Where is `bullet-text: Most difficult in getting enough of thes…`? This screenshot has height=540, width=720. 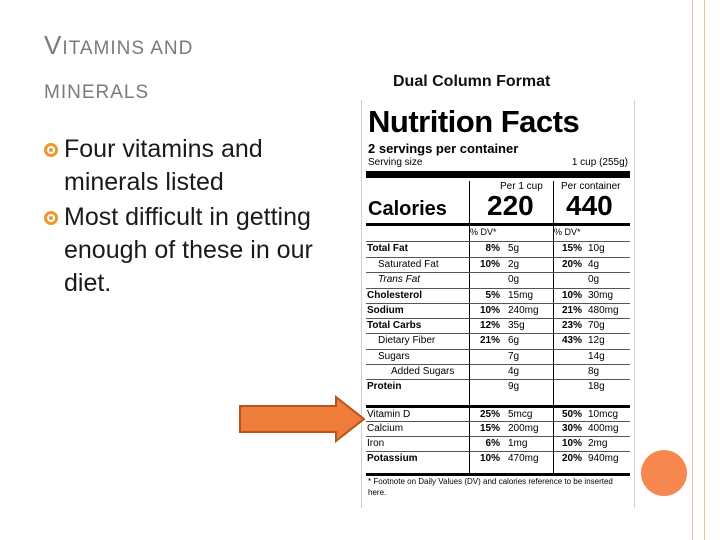 bullet-text: Most difficult in getting enough of thes… is located at coordinates (188, 250).